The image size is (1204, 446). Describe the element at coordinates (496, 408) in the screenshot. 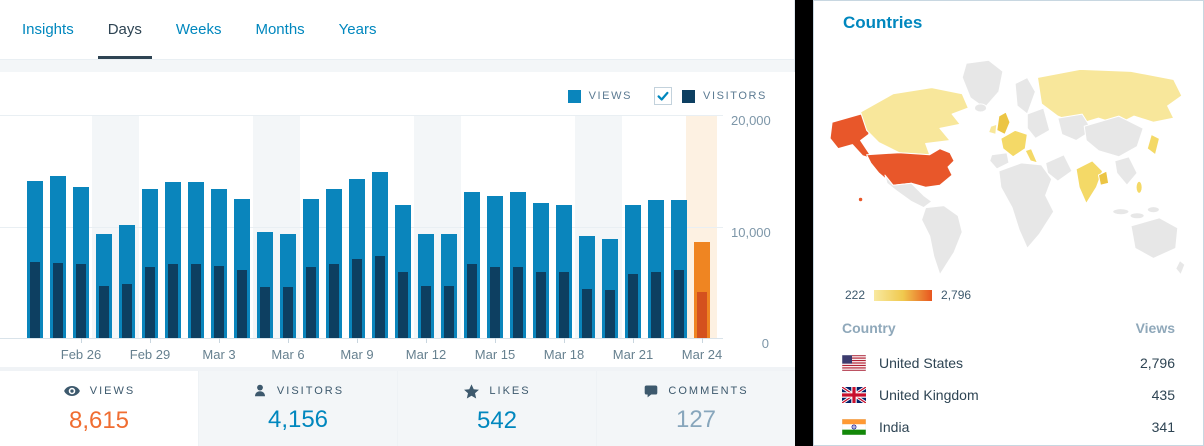

I see `stat-cell-likes: LIKES 542` at that location.